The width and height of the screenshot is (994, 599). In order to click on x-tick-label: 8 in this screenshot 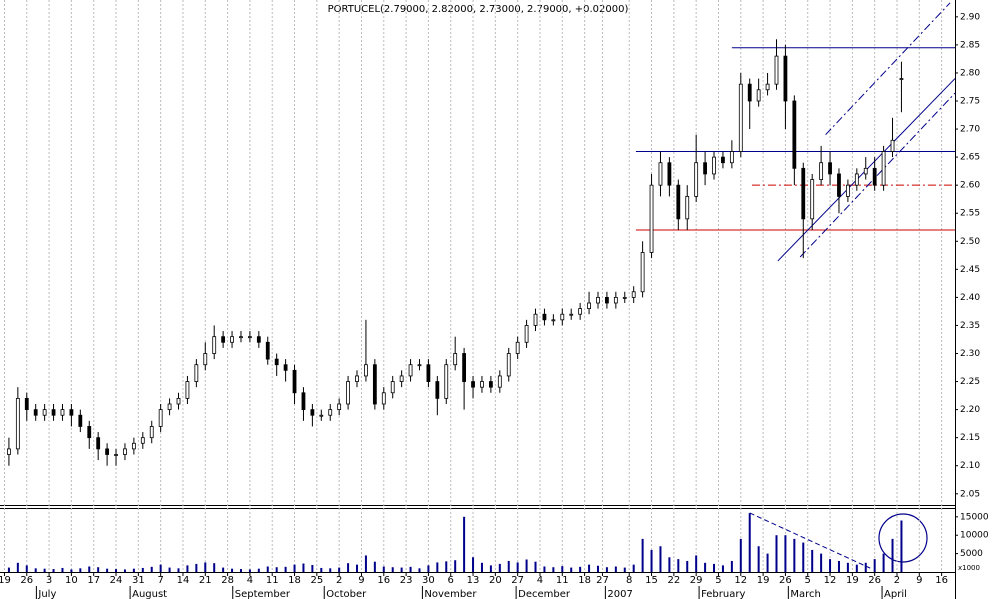, I will do `click(629, 580)`.